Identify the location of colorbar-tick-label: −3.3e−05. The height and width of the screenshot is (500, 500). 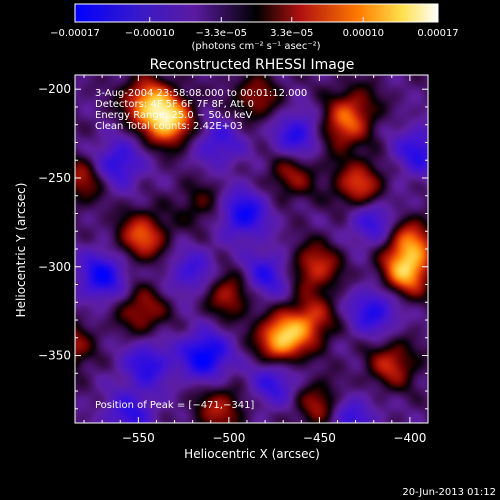
(221, 33).